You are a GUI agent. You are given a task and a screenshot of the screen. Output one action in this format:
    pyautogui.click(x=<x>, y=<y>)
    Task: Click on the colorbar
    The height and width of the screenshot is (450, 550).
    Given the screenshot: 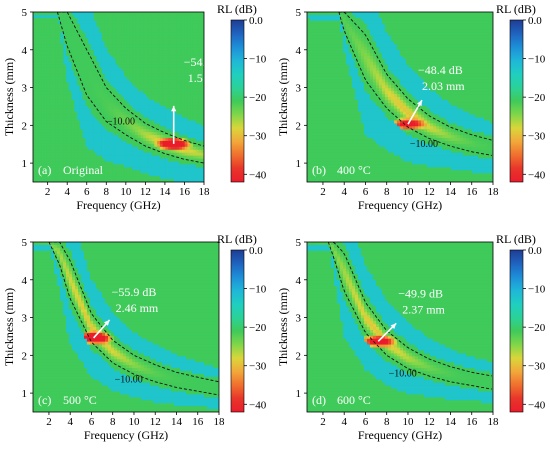 What is the action you would take?
    pyautogui.click(x=237, y=101)
    